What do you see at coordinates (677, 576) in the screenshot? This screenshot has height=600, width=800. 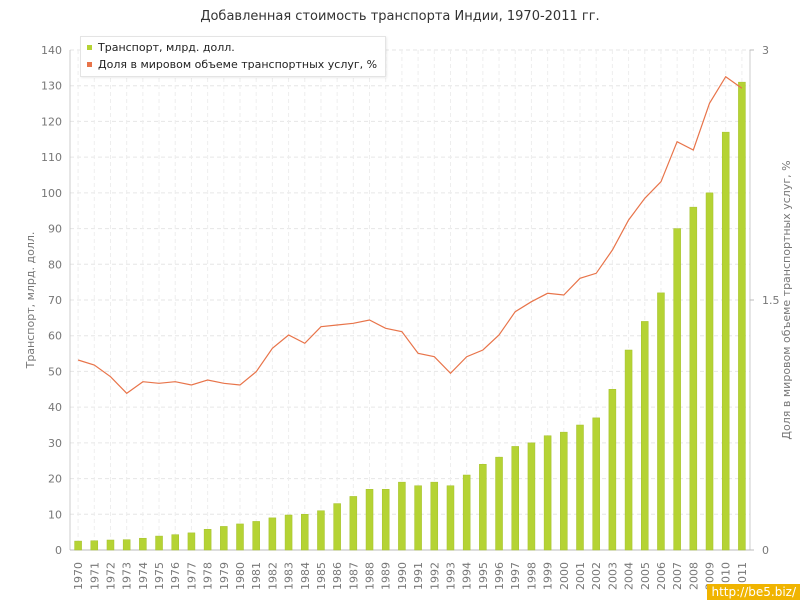 I see `x-tick-label: 2007` at bounding box center [677, 576].